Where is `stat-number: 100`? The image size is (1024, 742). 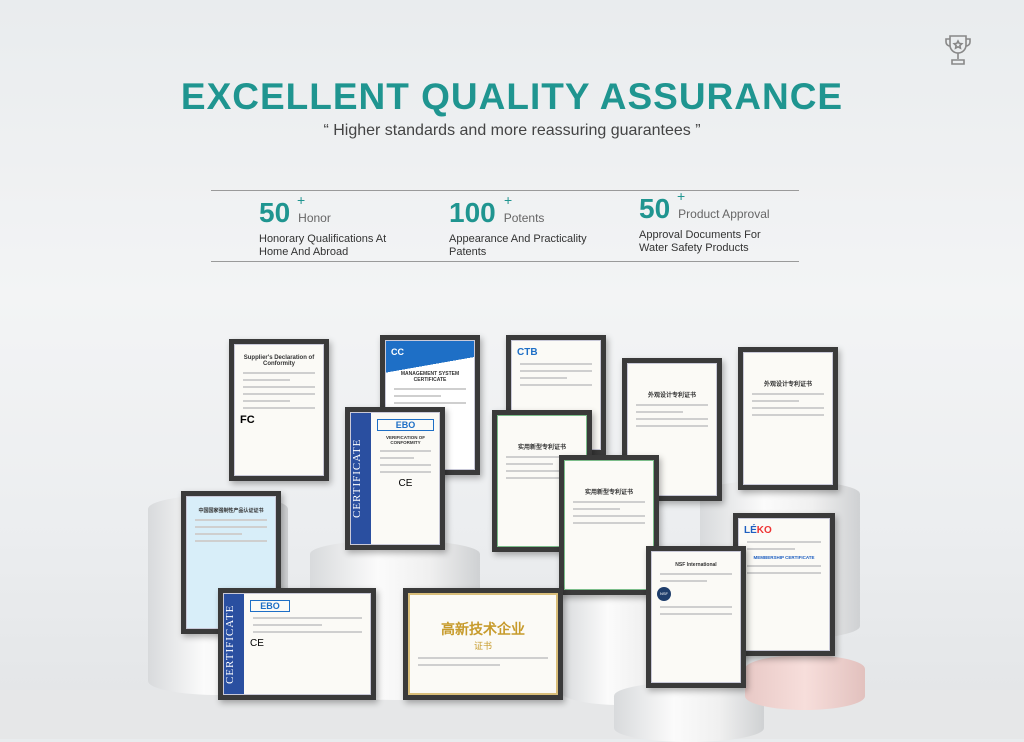 stat-number: 100 is located at coordinates (472, 212).